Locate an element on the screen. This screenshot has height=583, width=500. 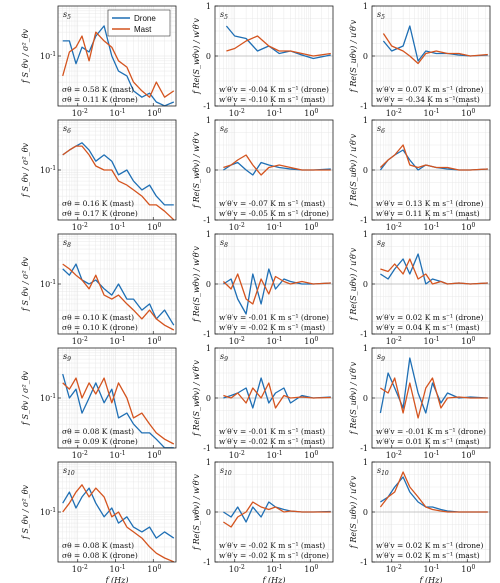
grid is located at coordinates (117, 284).